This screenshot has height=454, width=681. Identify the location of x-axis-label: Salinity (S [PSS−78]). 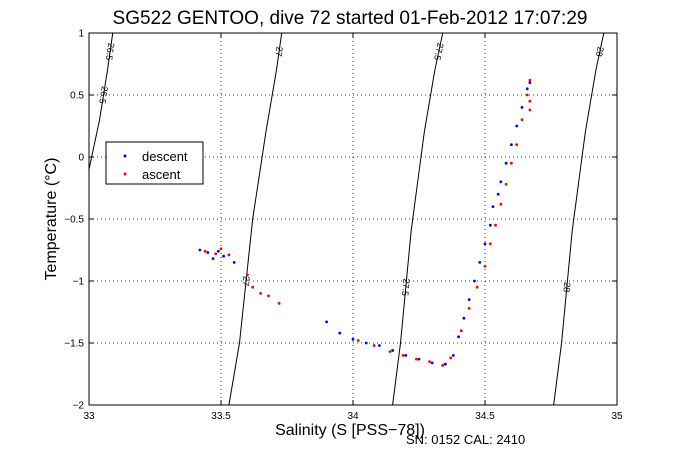
(350, 430).